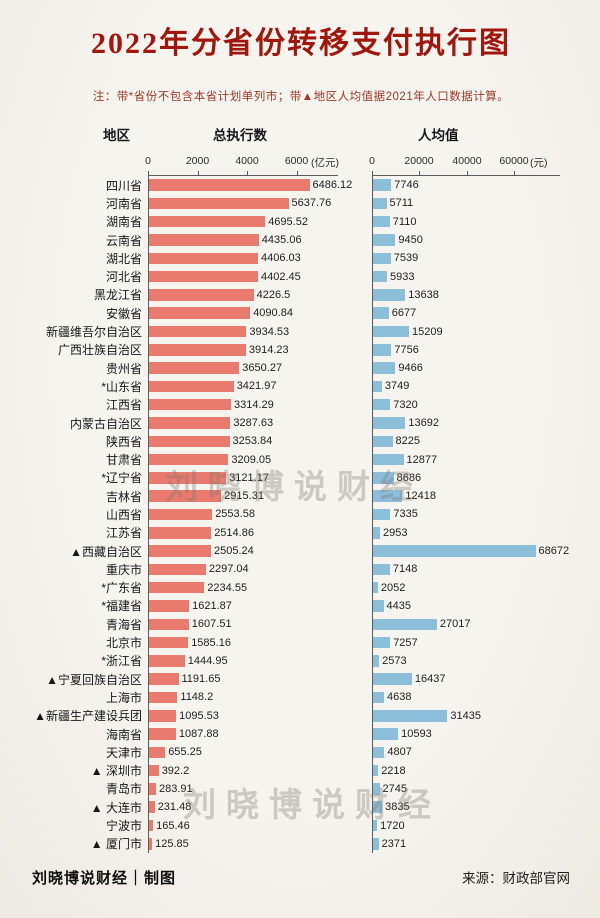  What do you see at coordinates (106, 551) in the screenshot?
I see `region-label: ▲西藏自治区` at bounding box center [106, 551].